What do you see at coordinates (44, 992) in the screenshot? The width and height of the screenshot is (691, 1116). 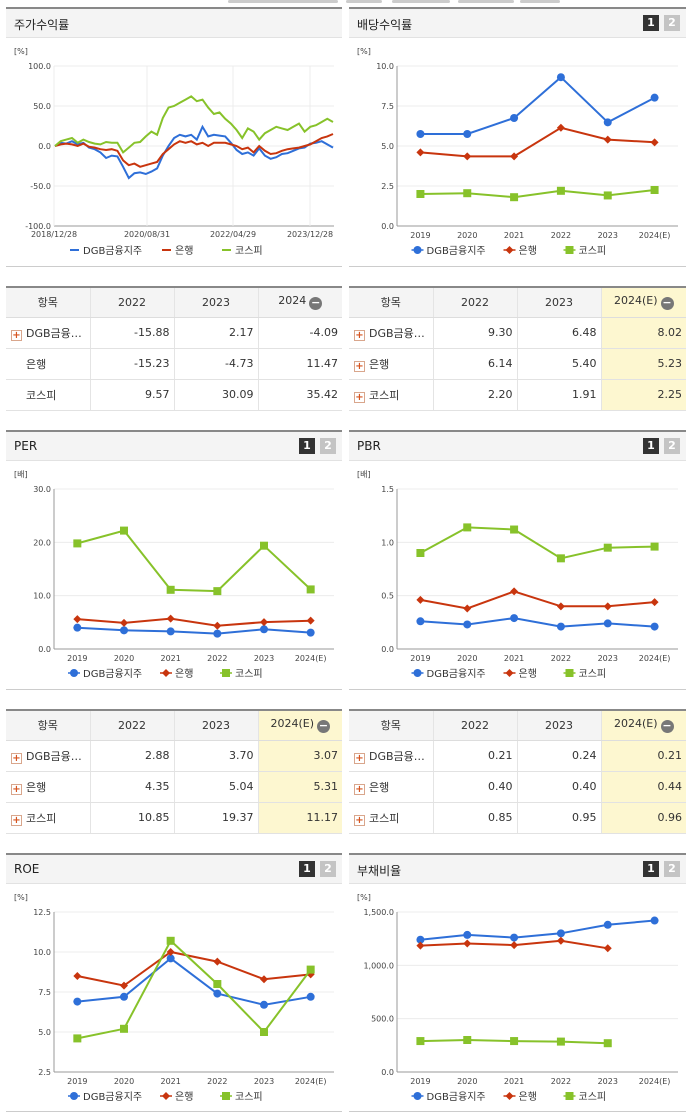 I see `y-tick-label: 7.5` at bounding box center [44, 992].